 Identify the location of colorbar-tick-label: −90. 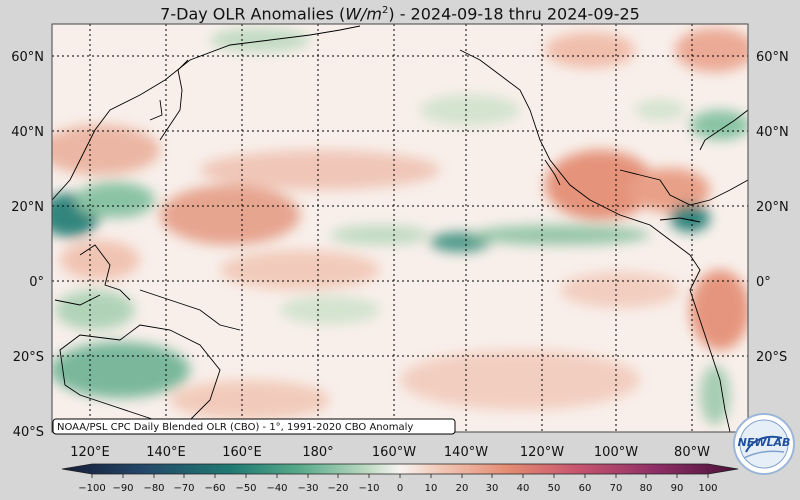
(122, 488).